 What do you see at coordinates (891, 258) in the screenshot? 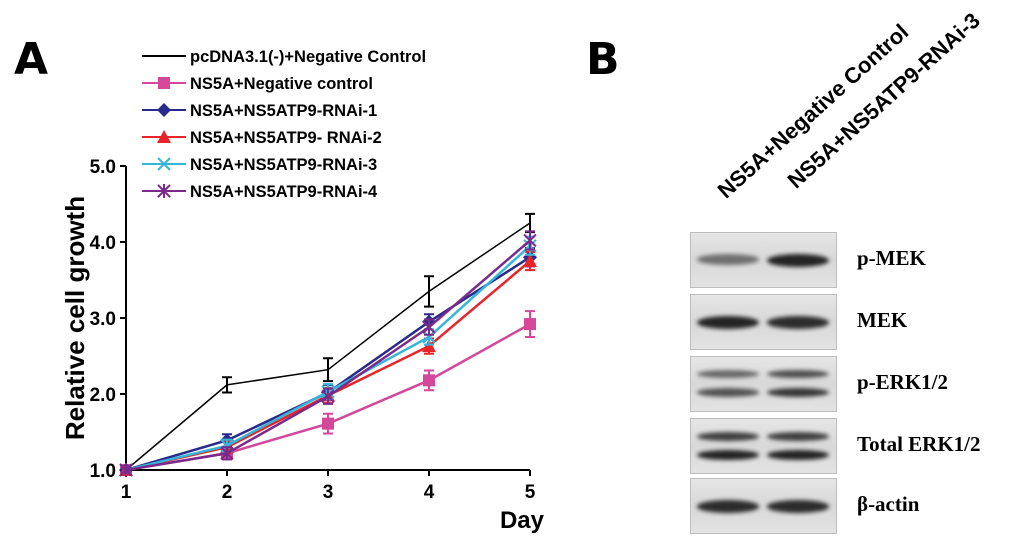
I see `protein-label: p-MEK` at bounding box center [891, 258].